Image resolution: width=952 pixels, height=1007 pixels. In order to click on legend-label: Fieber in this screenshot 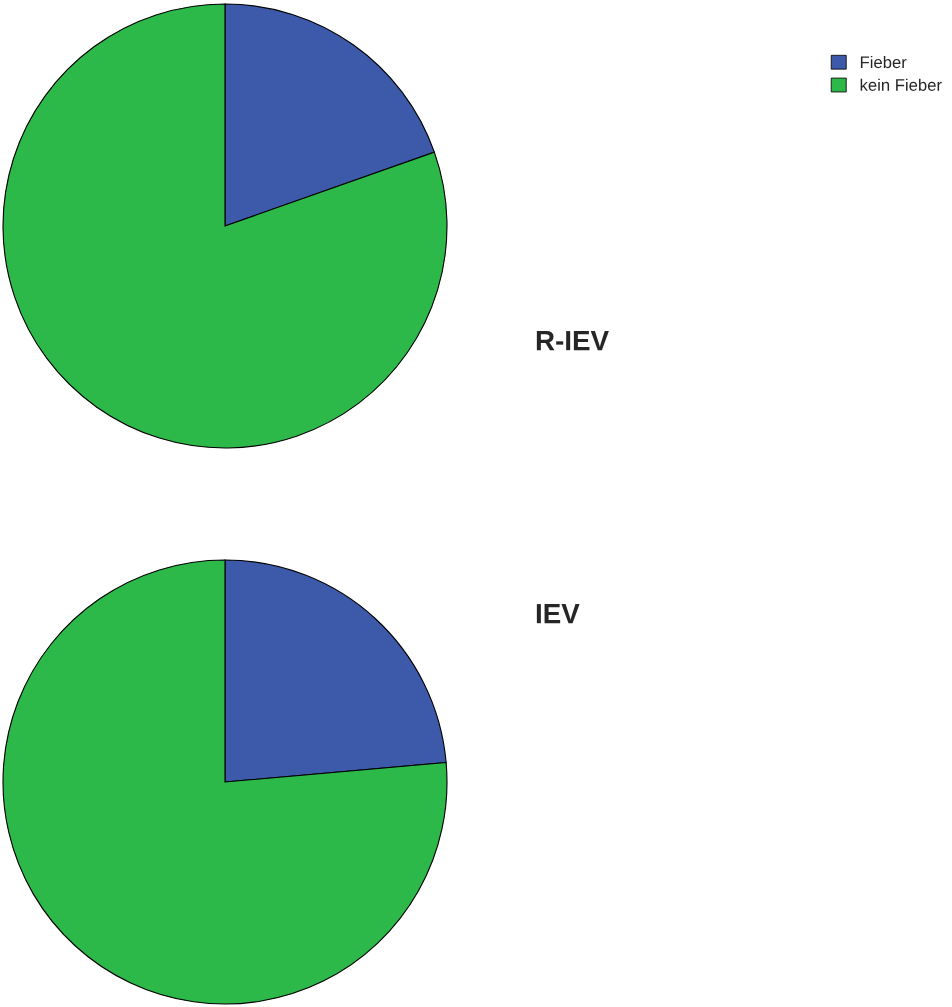, I will do `click(883, 62)`.